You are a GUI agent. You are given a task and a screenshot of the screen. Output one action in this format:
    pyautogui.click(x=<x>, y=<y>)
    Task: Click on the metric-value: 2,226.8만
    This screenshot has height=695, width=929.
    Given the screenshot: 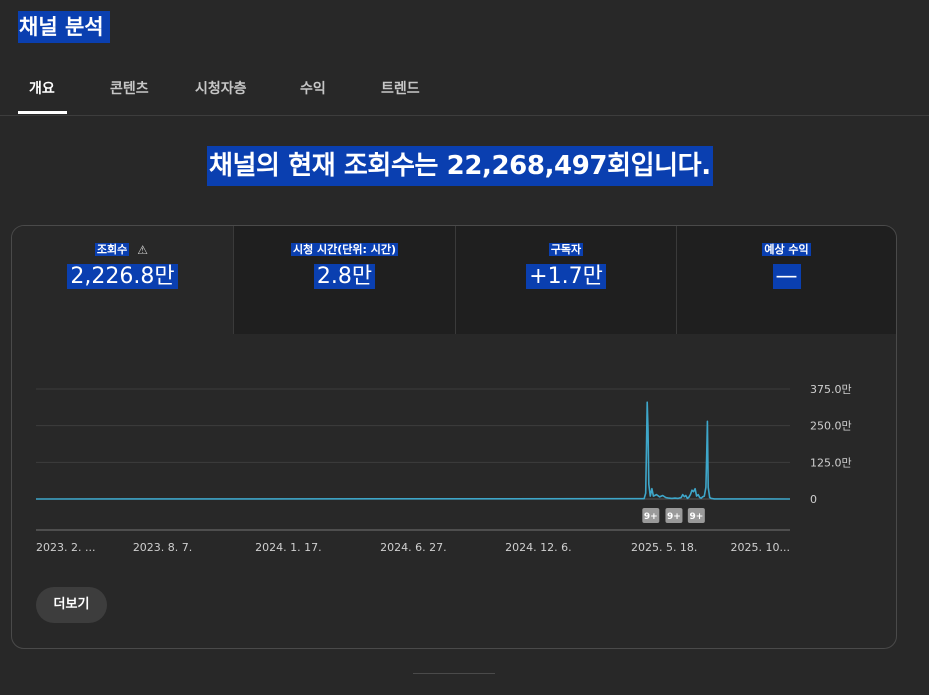 What is the action you would take?
    pyautogui.click(x=122, y=276)
    